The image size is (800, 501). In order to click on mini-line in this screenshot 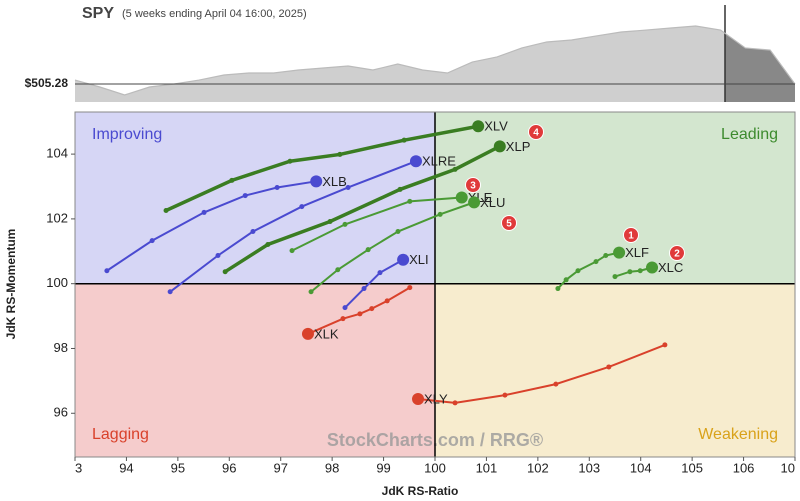, I will do `click(435, 60)`.